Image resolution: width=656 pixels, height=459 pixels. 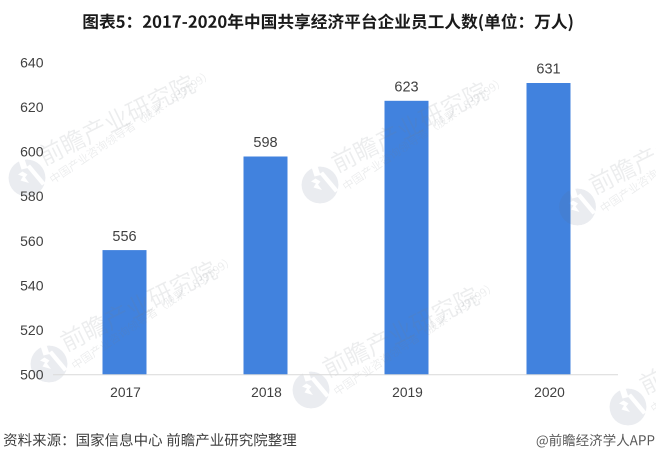 I want to click on svg-text: 520, so click(x=32, y=330).